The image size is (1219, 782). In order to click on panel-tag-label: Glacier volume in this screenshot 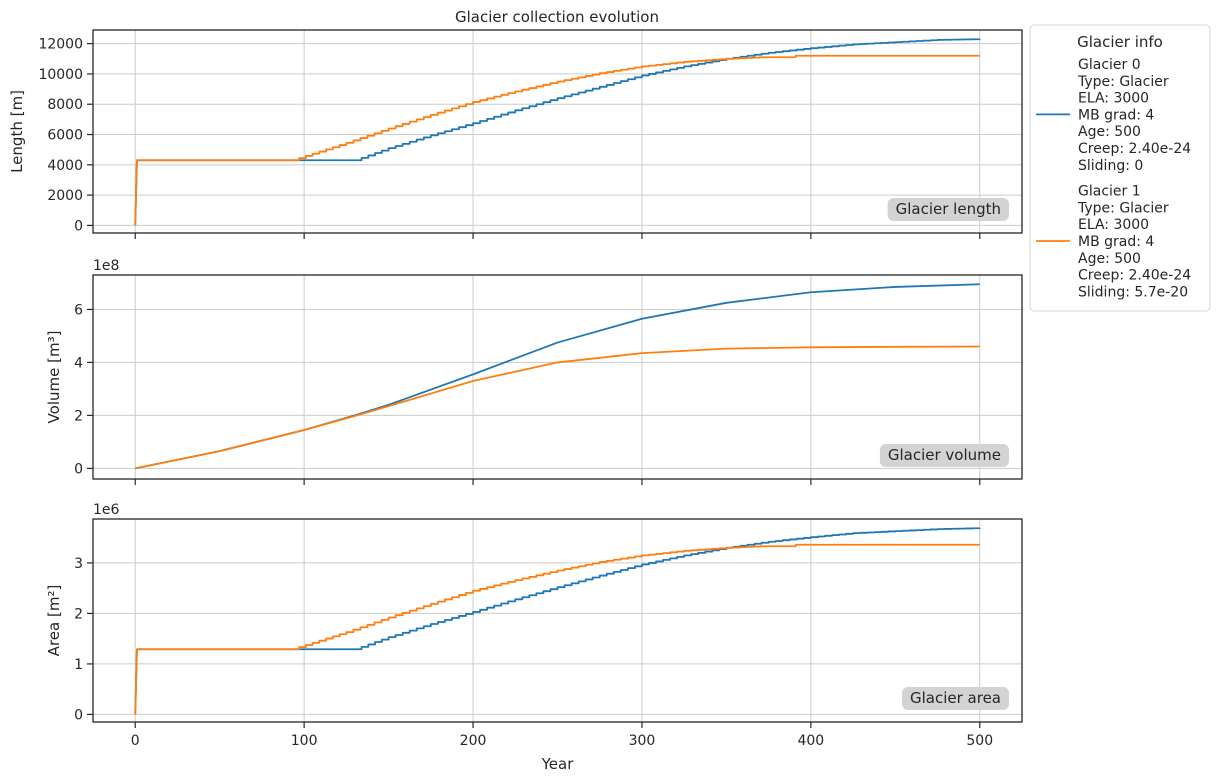, I will do `click(944, 455)`.